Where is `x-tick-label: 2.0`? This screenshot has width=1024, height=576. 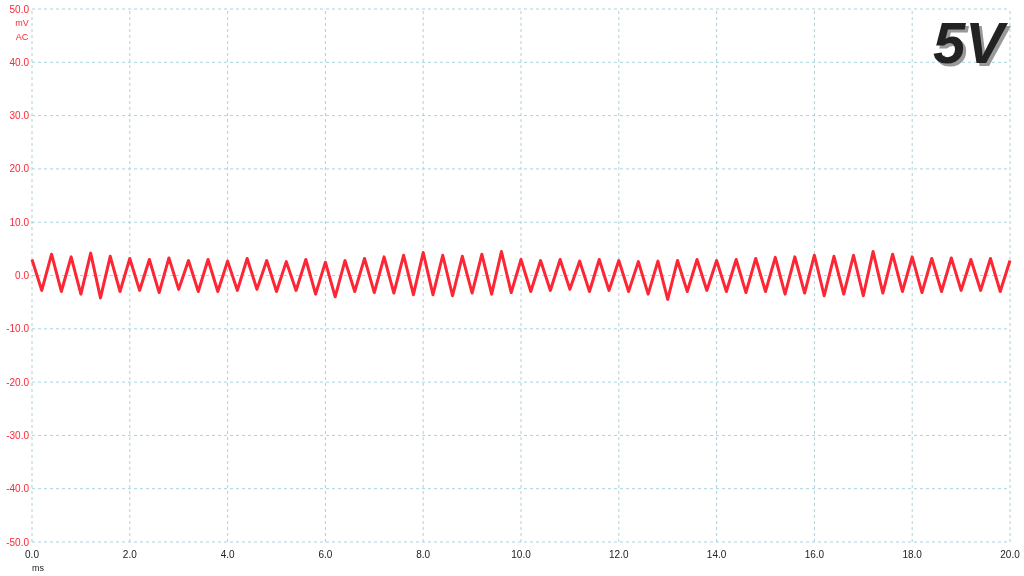 x-tick-label: 2.0 is located at coordinates (130, 554).